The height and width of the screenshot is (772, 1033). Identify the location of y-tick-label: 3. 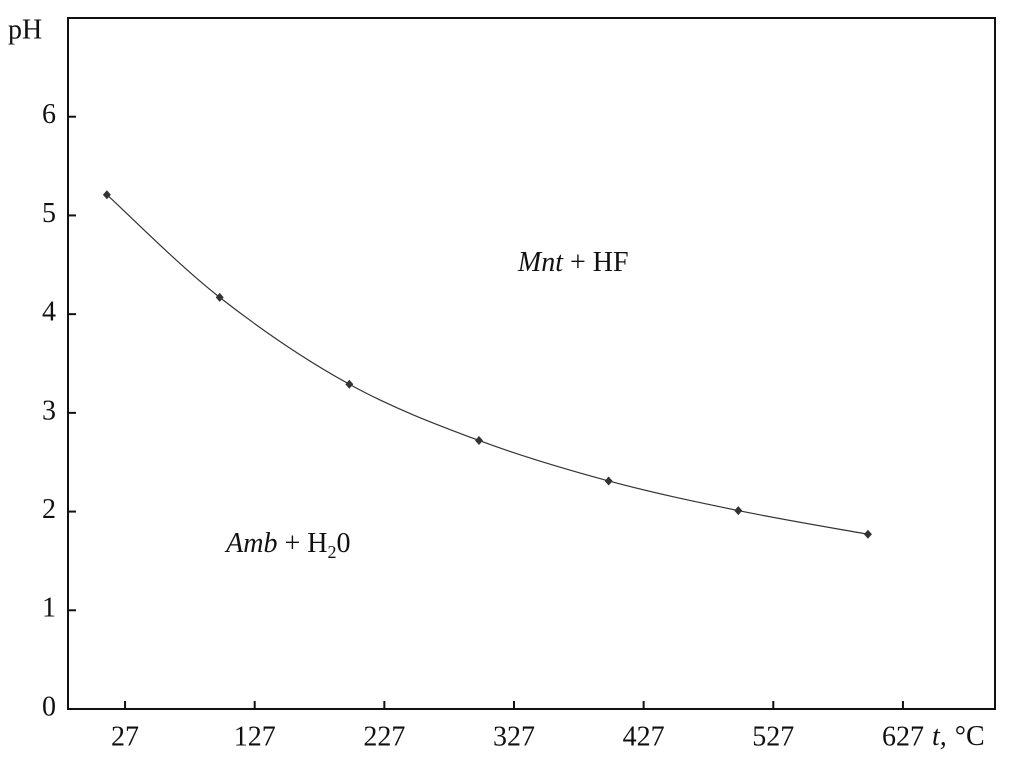
(49, 410).